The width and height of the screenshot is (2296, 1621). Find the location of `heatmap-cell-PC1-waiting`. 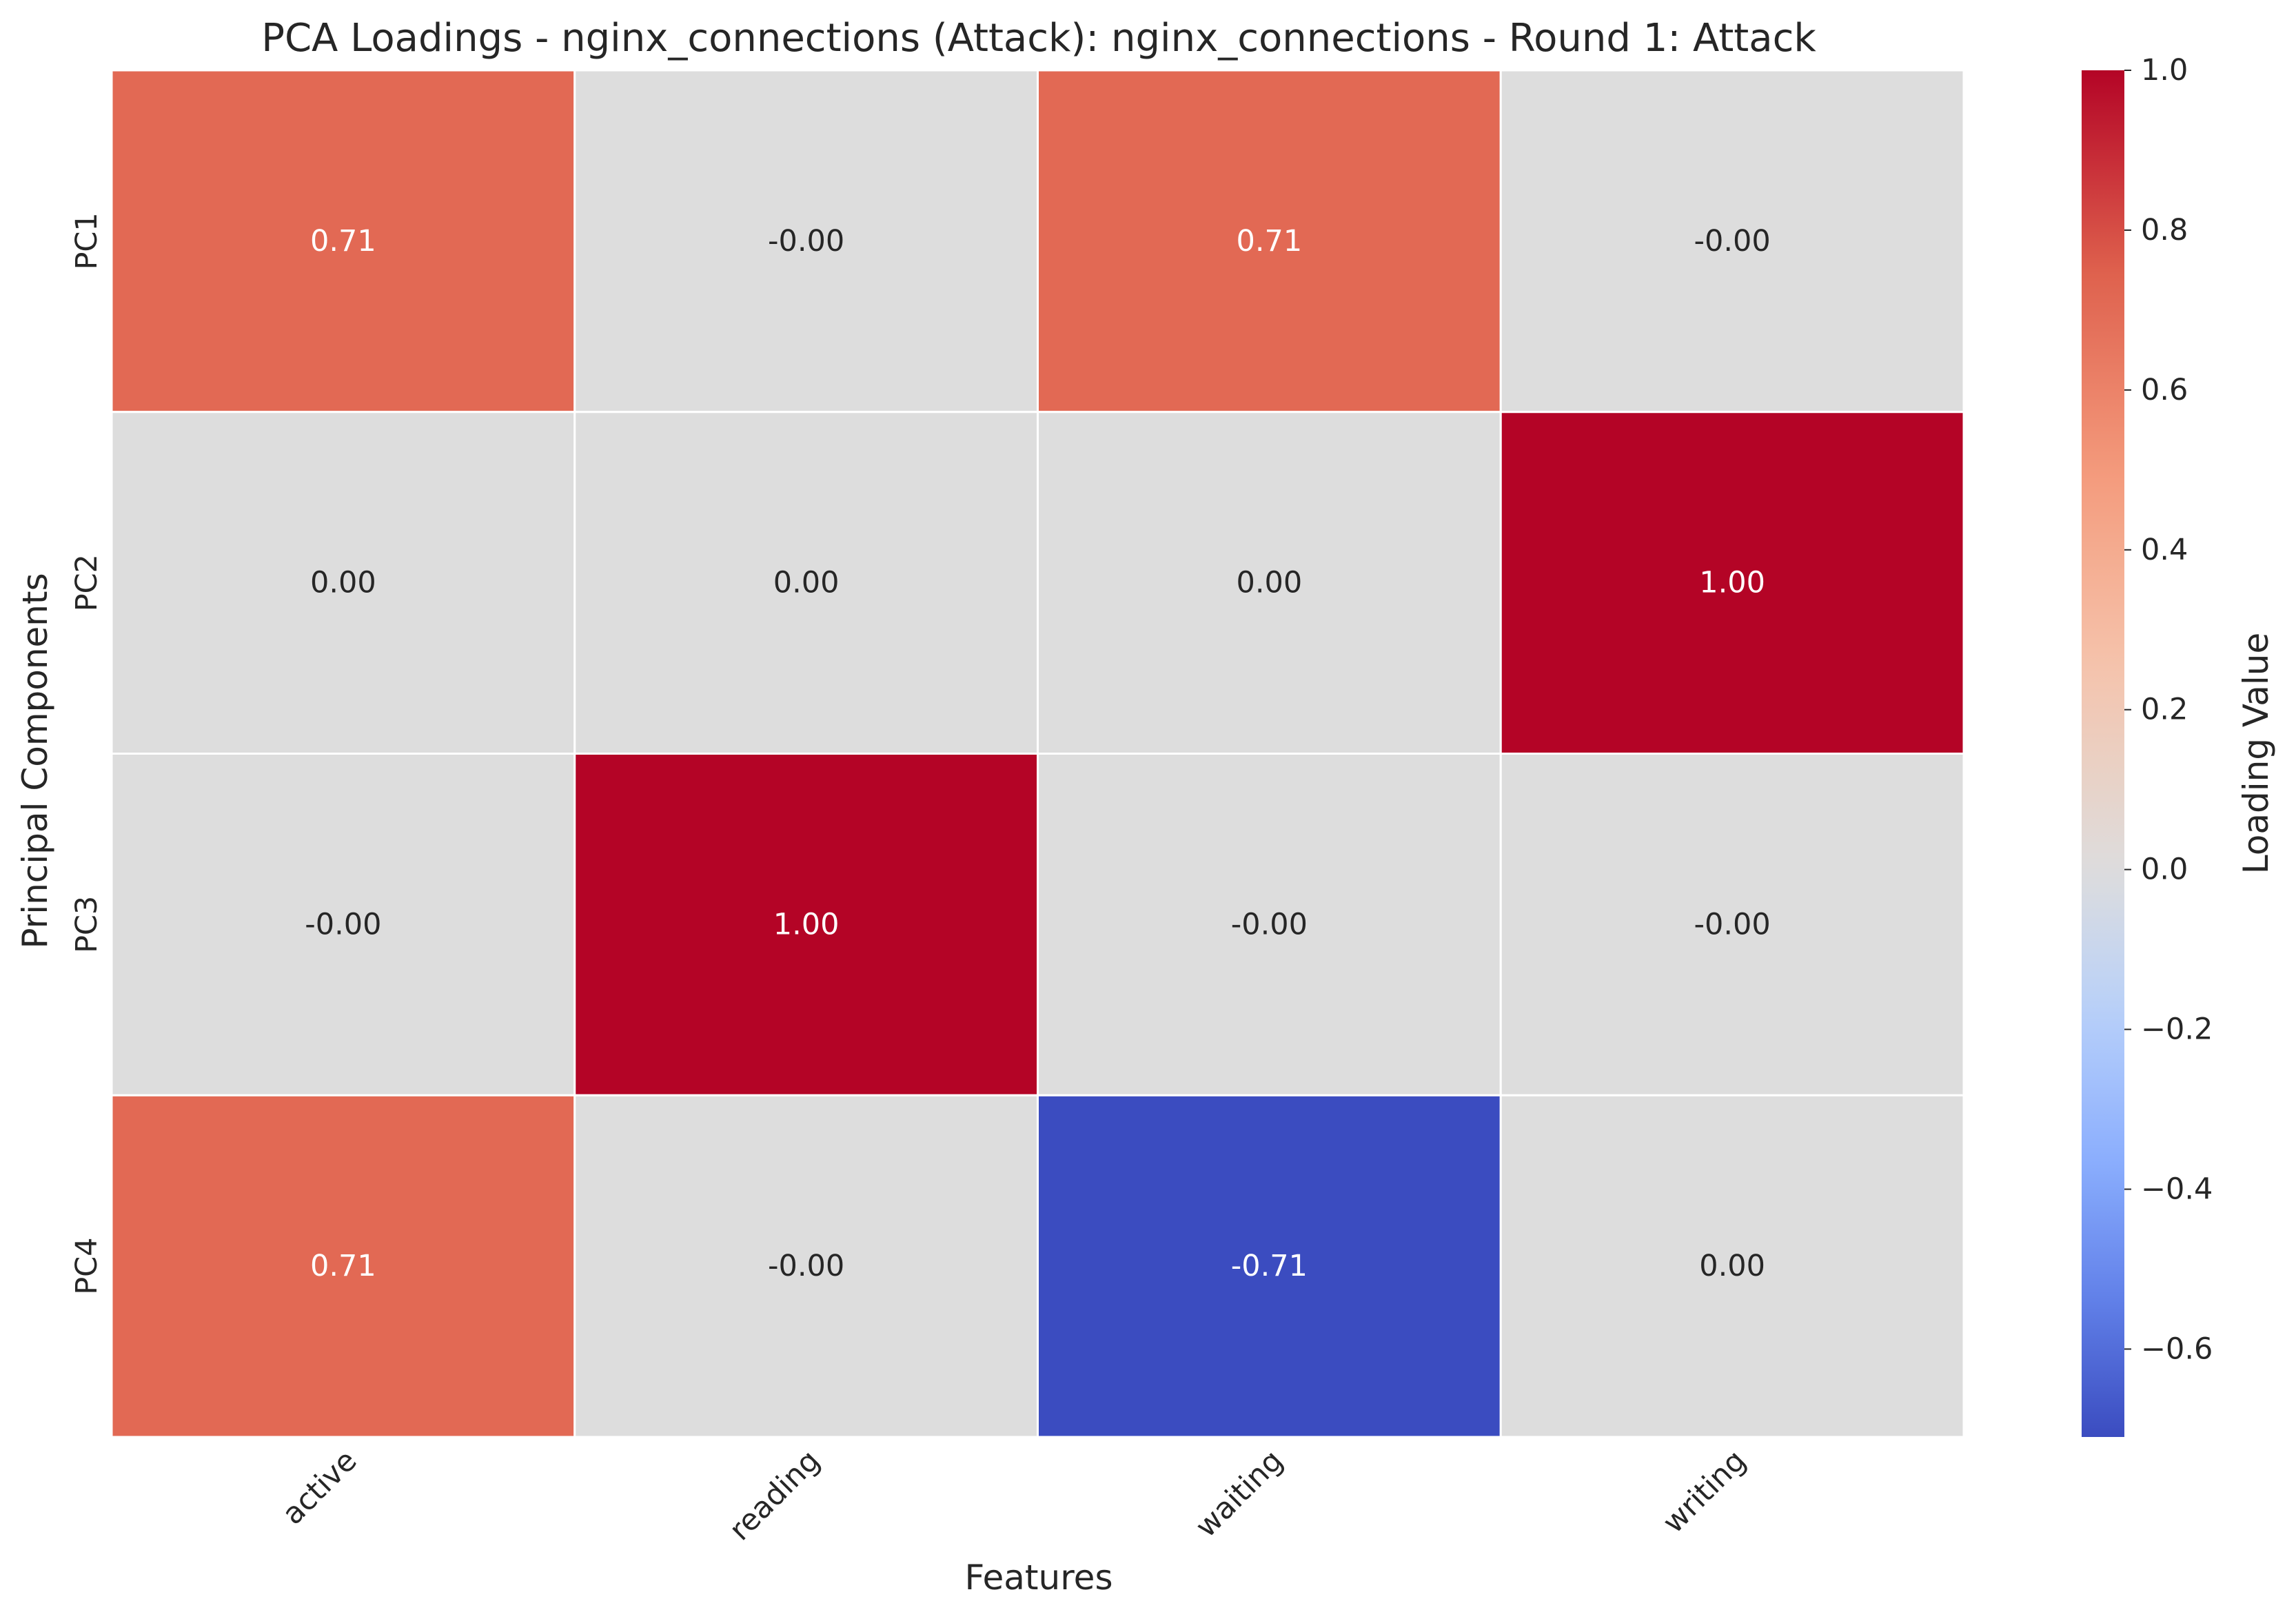

heatmap-cell-PC1-waiting is located at coordinates (1269, 241).